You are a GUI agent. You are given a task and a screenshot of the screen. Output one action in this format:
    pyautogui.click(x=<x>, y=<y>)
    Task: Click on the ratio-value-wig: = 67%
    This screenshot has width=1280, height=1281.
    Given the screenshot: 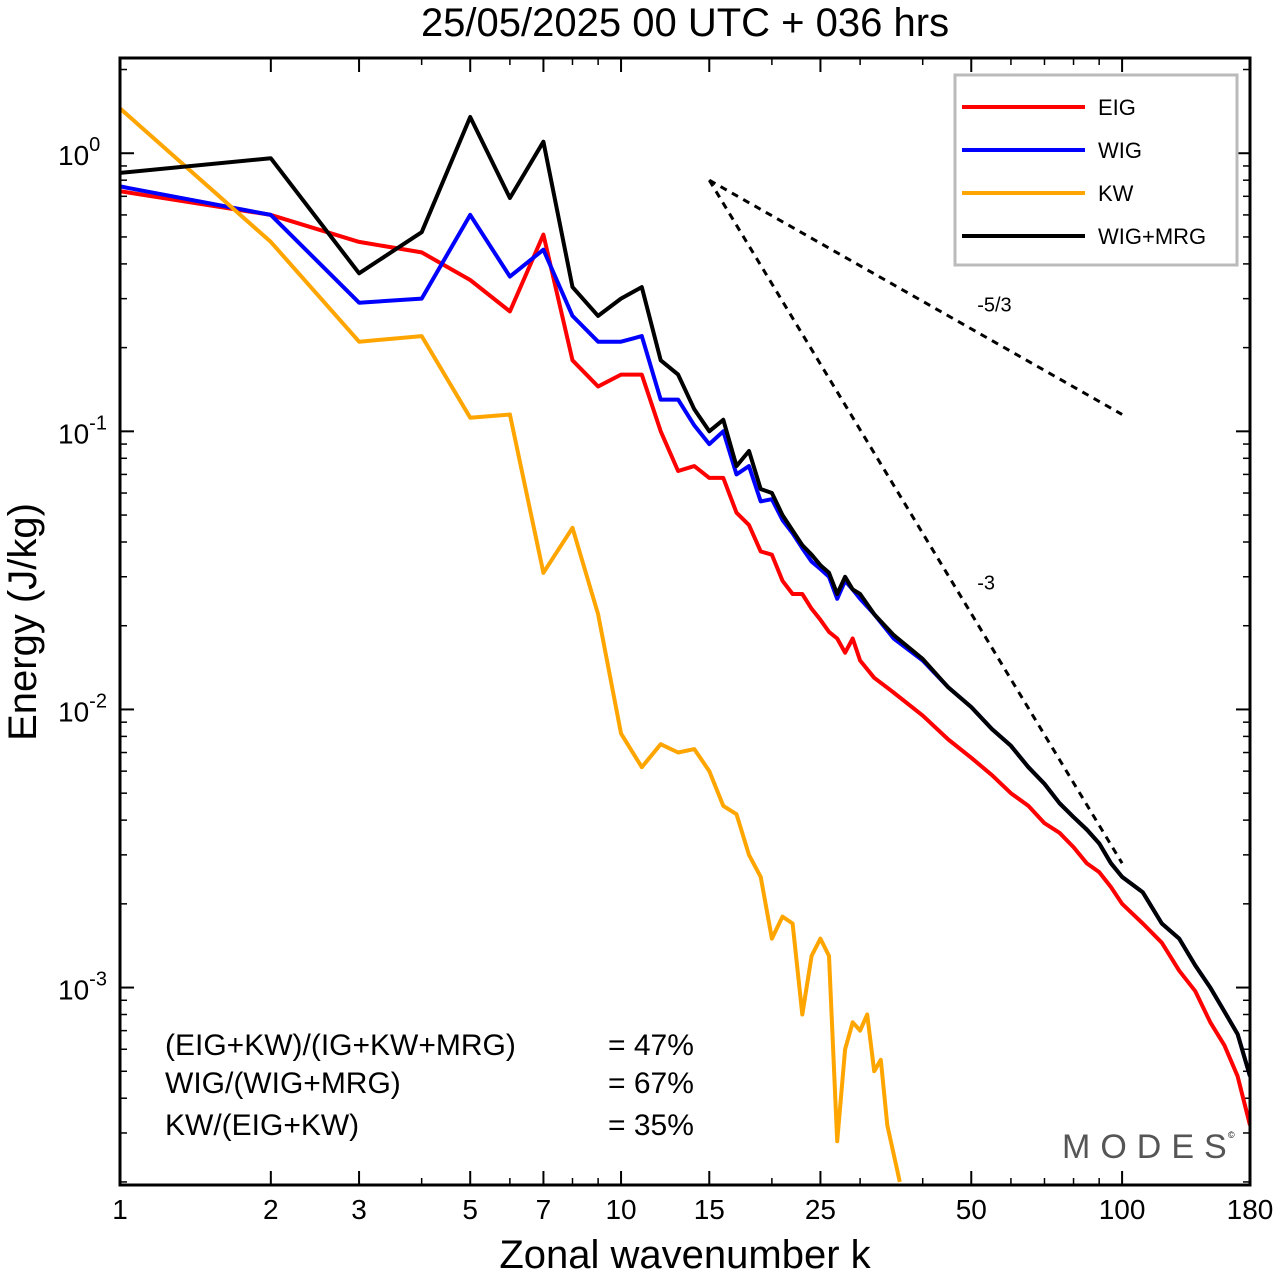 What is the action you would take?
    pyautogui.click(x=651, y=1083)
    